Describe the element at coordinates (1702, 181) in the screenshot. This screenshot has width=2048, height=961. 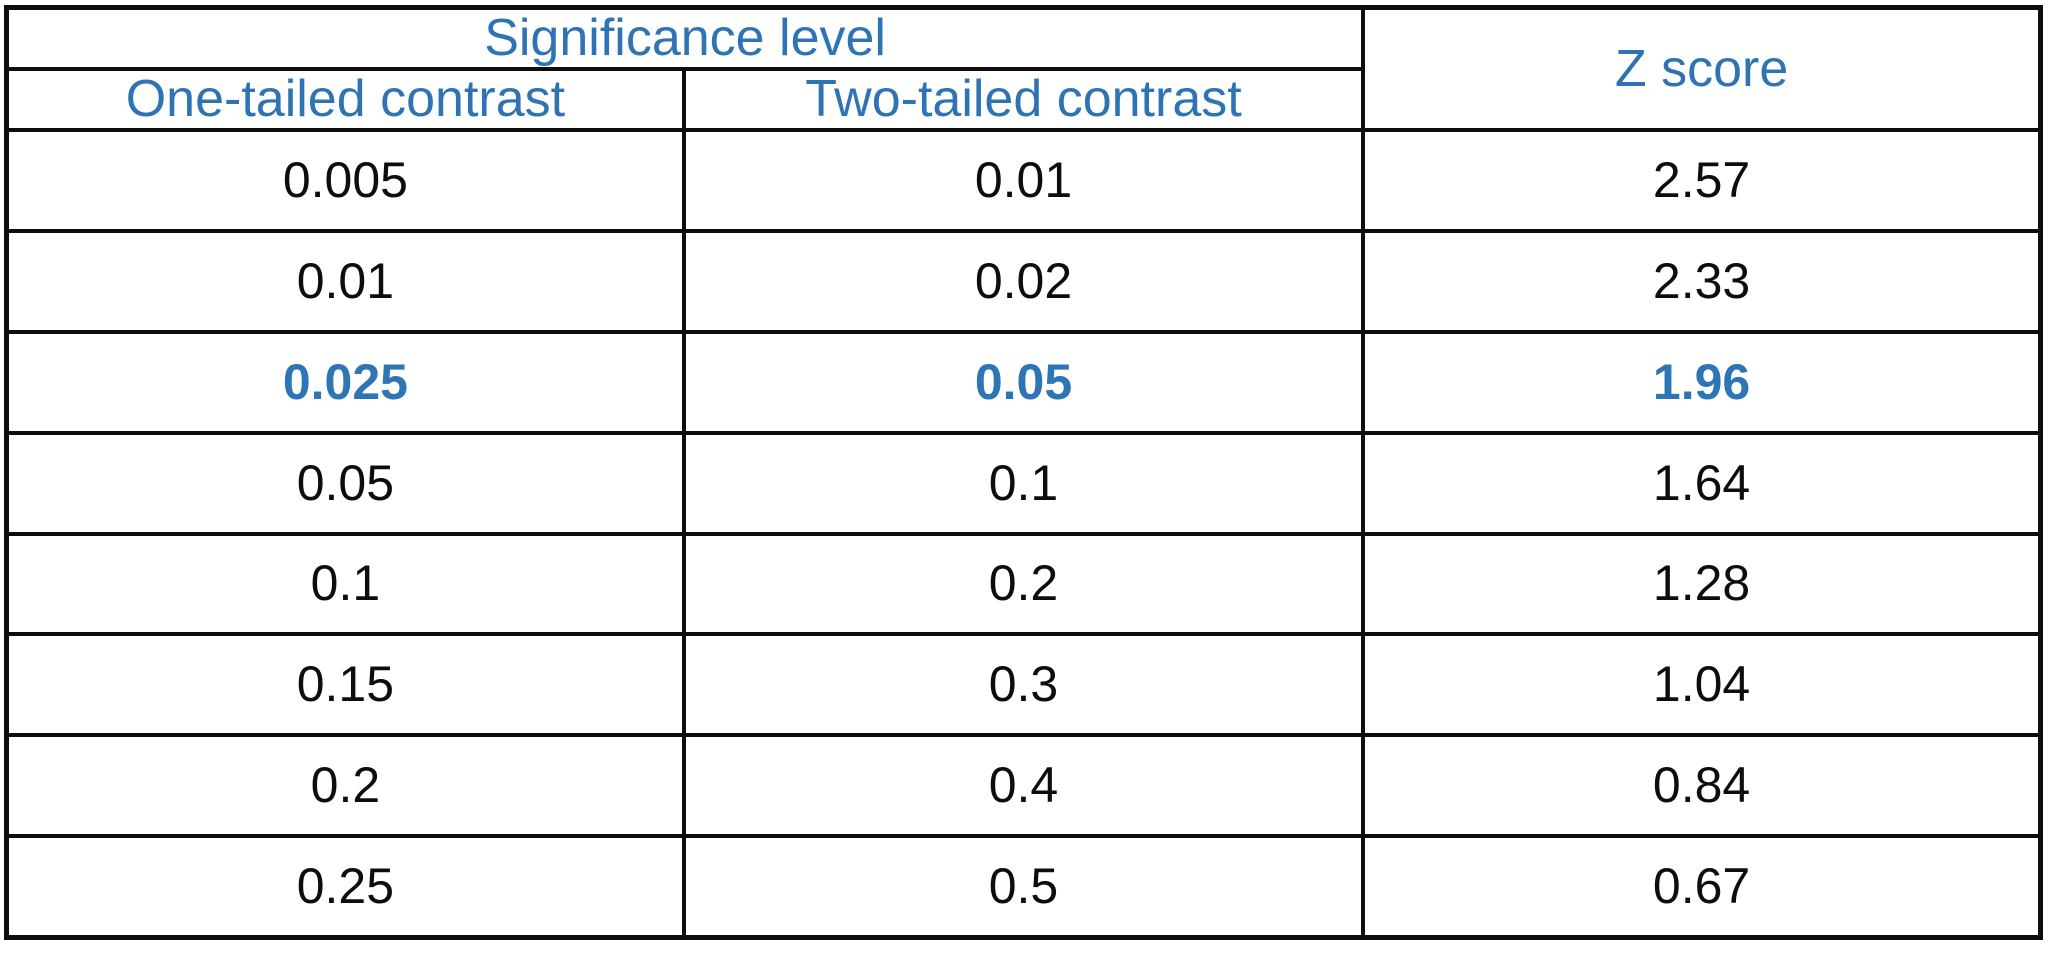
I see `cell-z-score: 2.57` at that location.